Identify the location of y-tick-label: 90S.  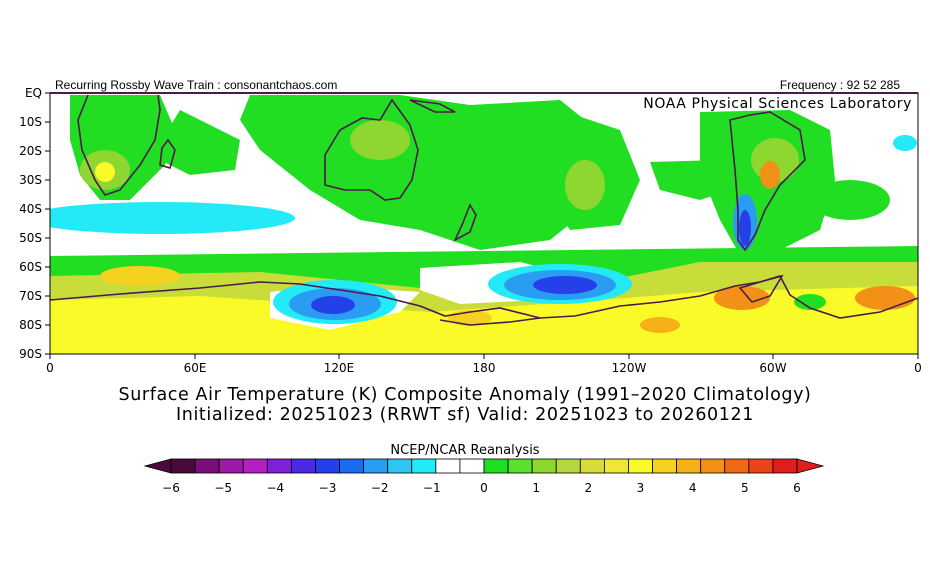
(30, 354).